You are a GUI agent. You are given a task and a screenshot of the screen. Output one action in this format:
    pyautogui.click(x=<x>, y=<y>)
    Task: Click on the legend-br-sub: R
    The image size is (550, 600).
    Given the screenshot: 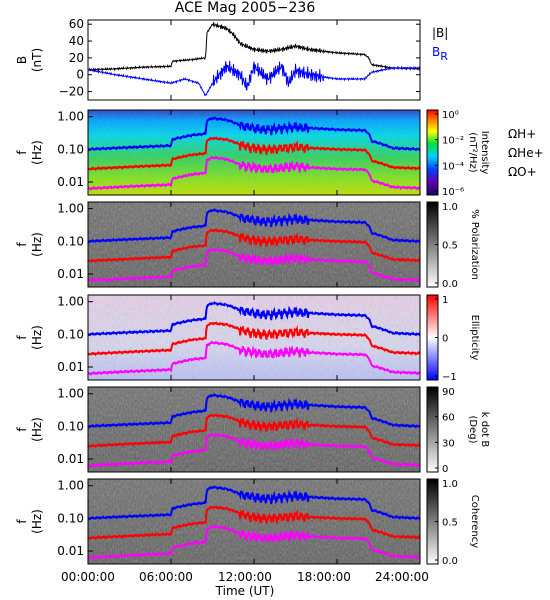 What is the action you would take?
    pyautogui.click(x=444, y=56)
    